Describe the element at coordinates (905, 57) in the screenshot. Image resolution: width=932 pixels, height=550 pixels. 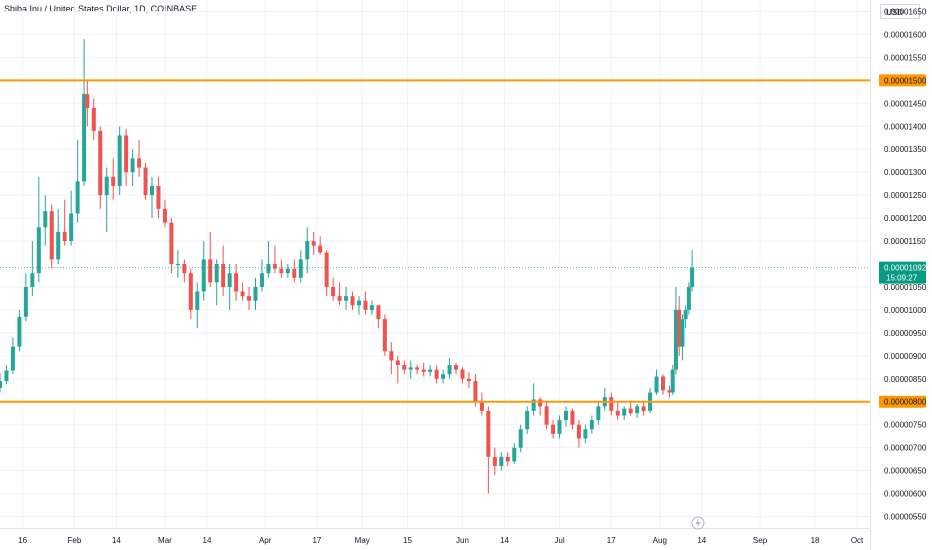
I see `y-tick-label: 0.00001550` at that location.